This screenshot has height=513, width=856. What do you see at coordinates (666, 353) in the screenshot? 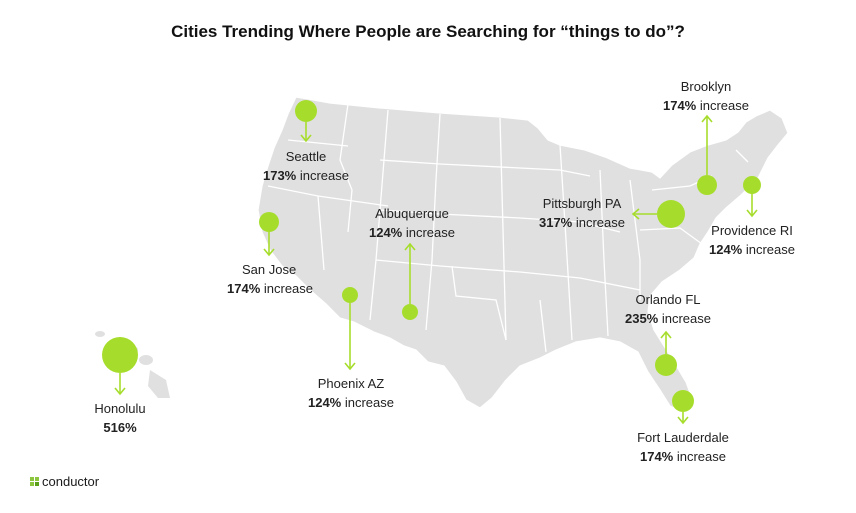
I see `pin-orlando` at bounding box center [666, 353].